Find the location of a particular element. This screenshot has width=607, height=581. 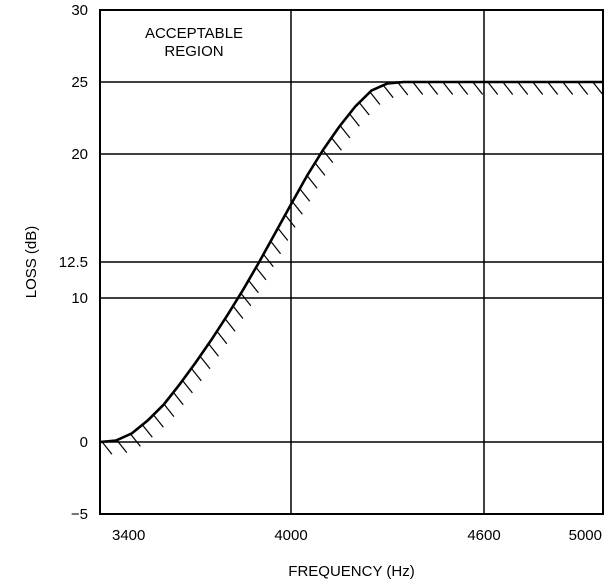

x-tick-label: 3400 is located at coordinates (128, 535).